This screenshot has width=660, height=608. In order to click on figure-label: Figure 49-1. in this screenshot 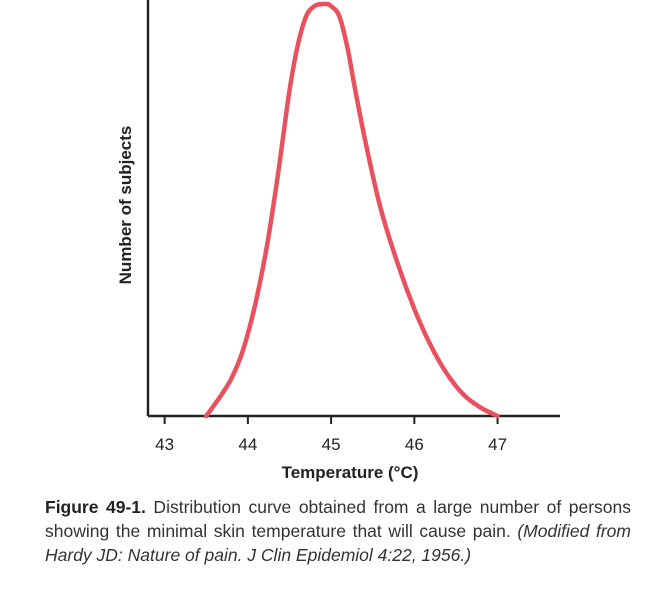, I will do `click(95, 507)`.